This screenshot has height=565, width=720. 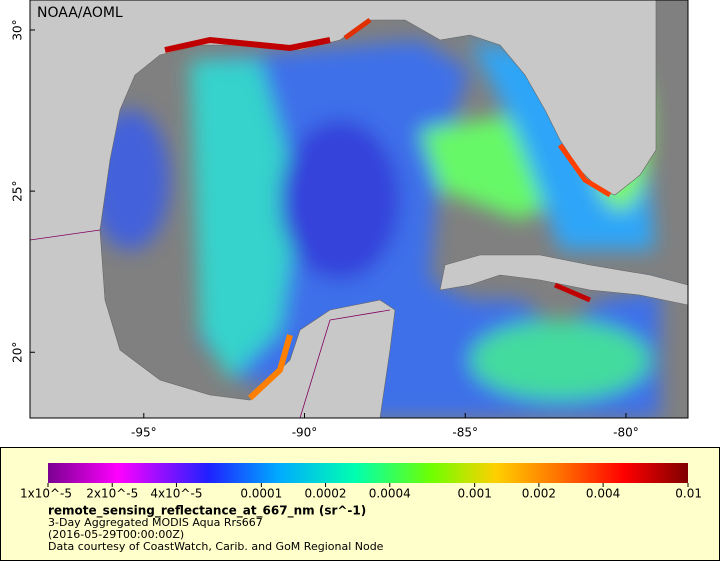 I want to click on colorbar-tick-label: 0.002, so click(x=539, y=494).